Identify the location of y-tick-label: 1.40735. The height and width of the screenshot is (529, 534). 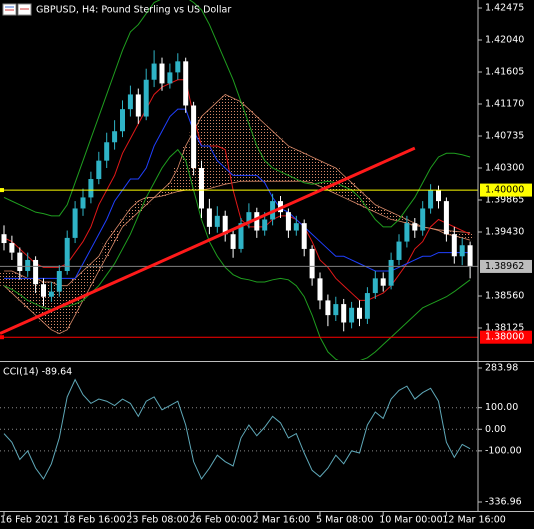
(504, 136).